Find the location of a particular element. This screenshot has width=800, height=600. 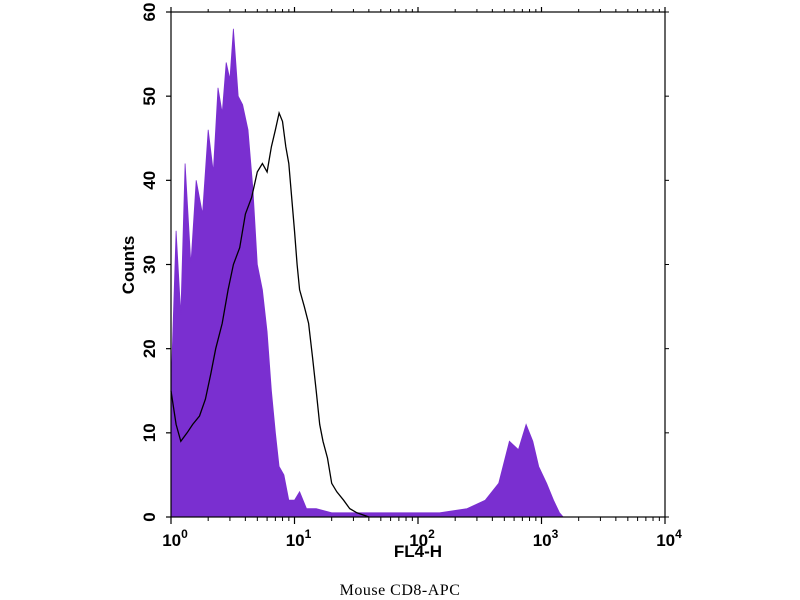

y-tick-label: 0 is located at coordinates (149, 516).